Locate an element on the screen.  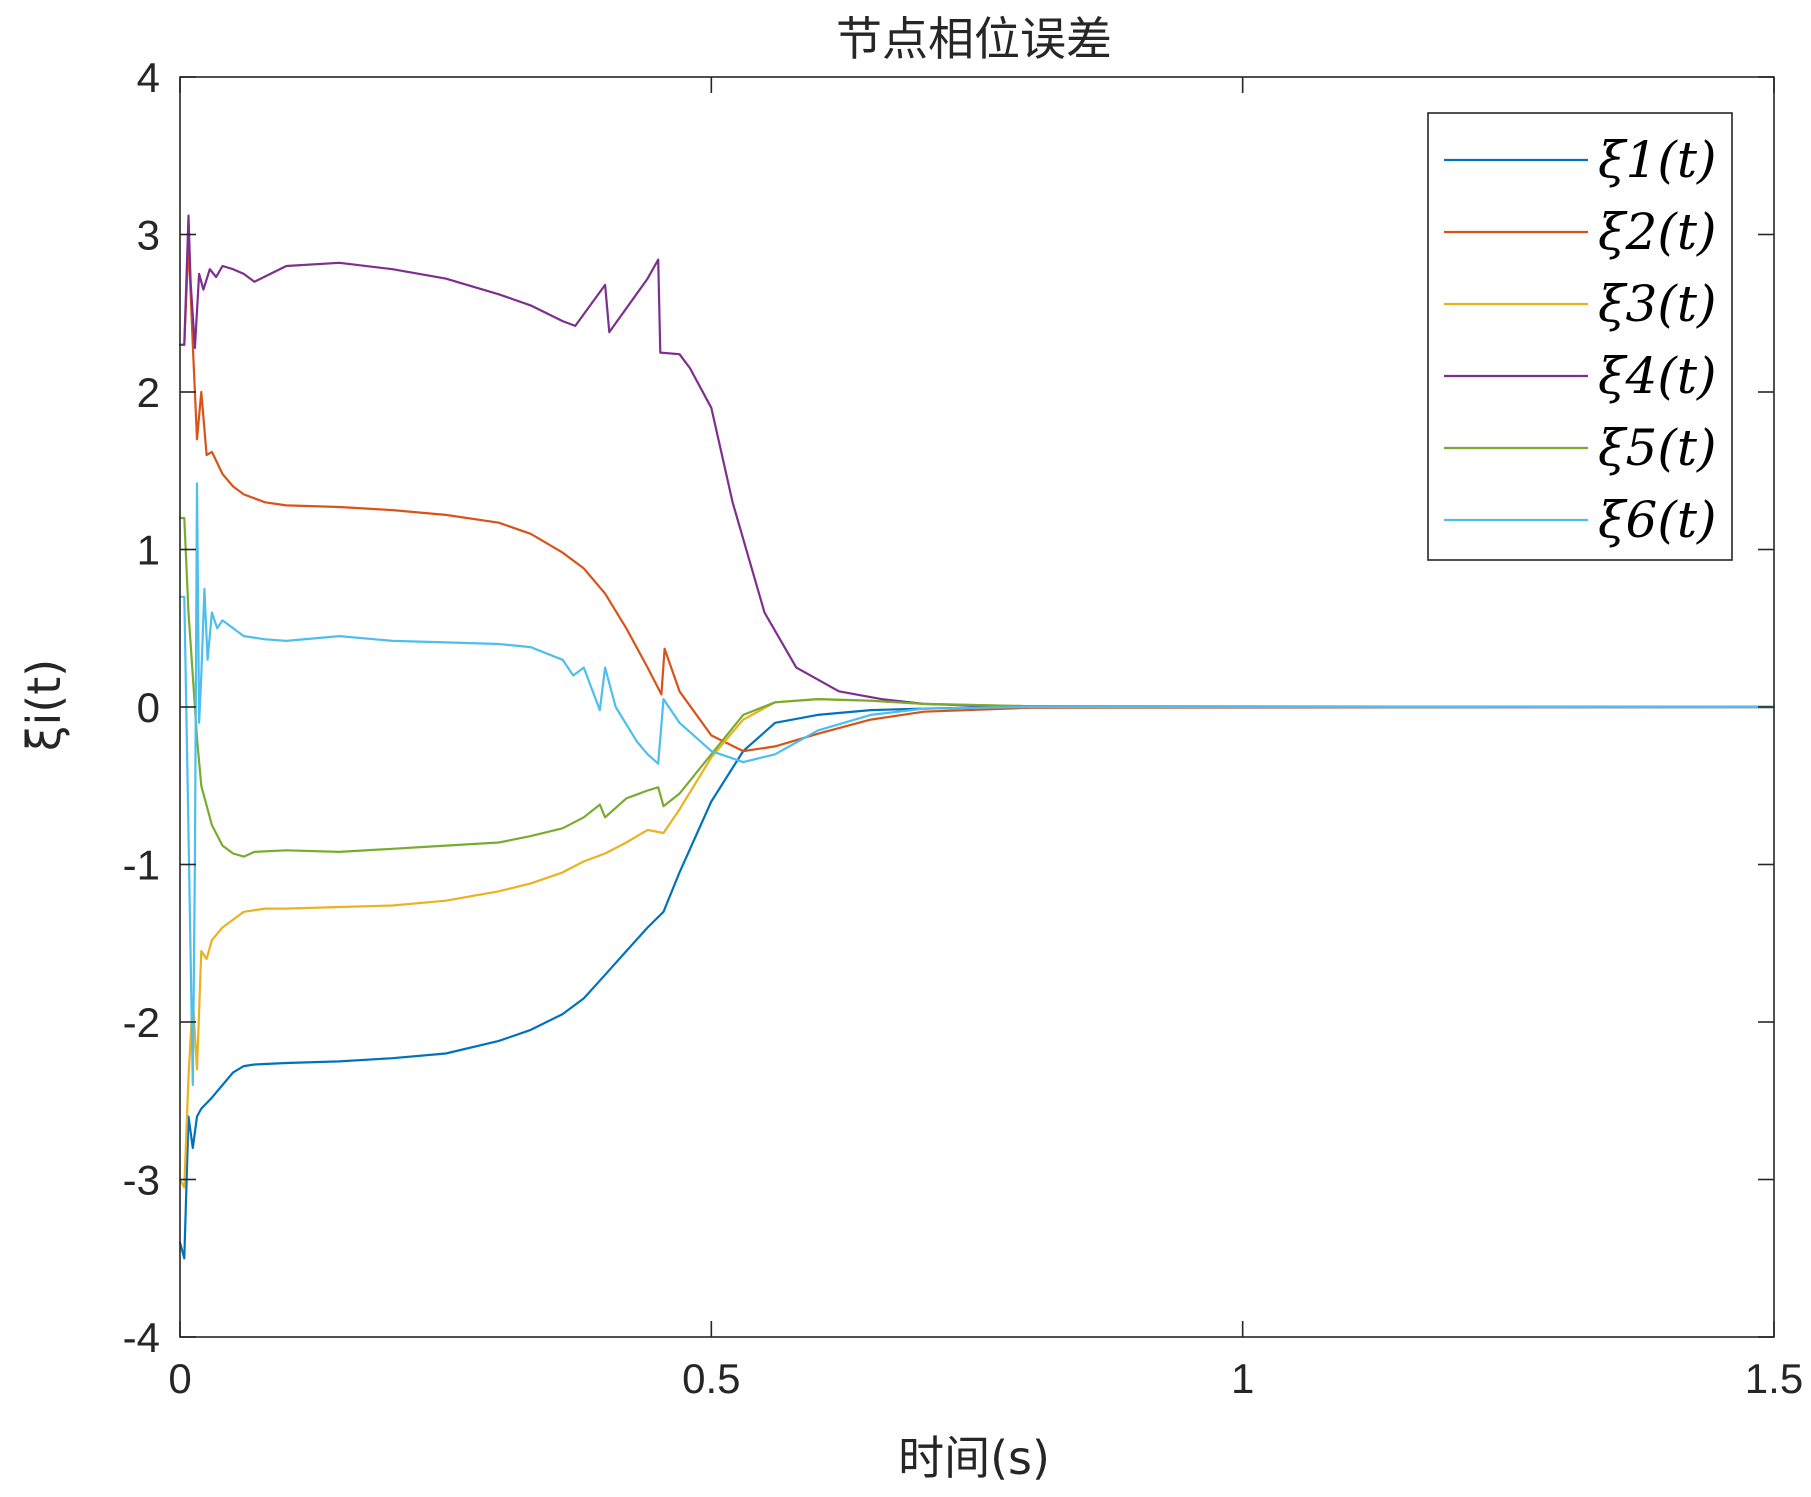
y-tick-label: 2 is located at coordinates (148, 392).